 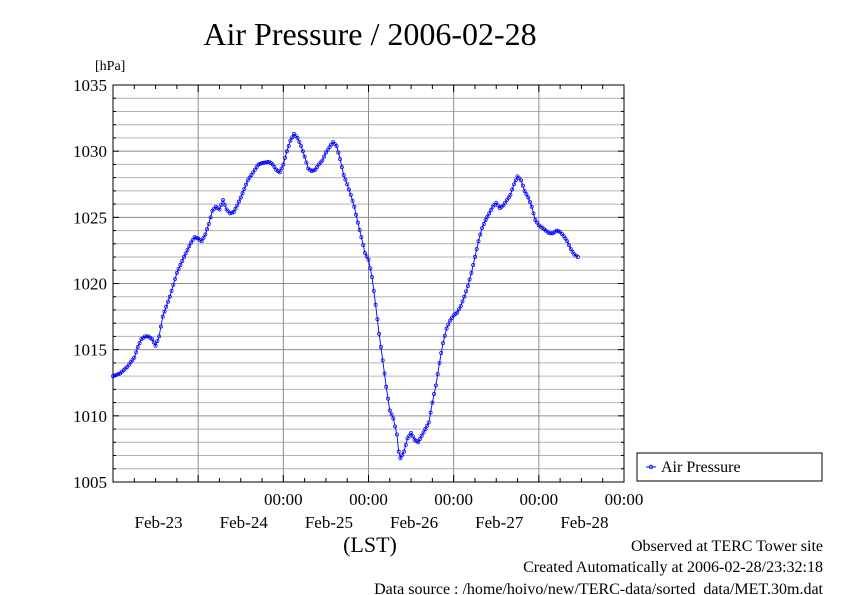 What do you see at coordinates (90, 416) in the screenshot?
I see `y-tick-label: 1010` at bounding box center [90, 416].